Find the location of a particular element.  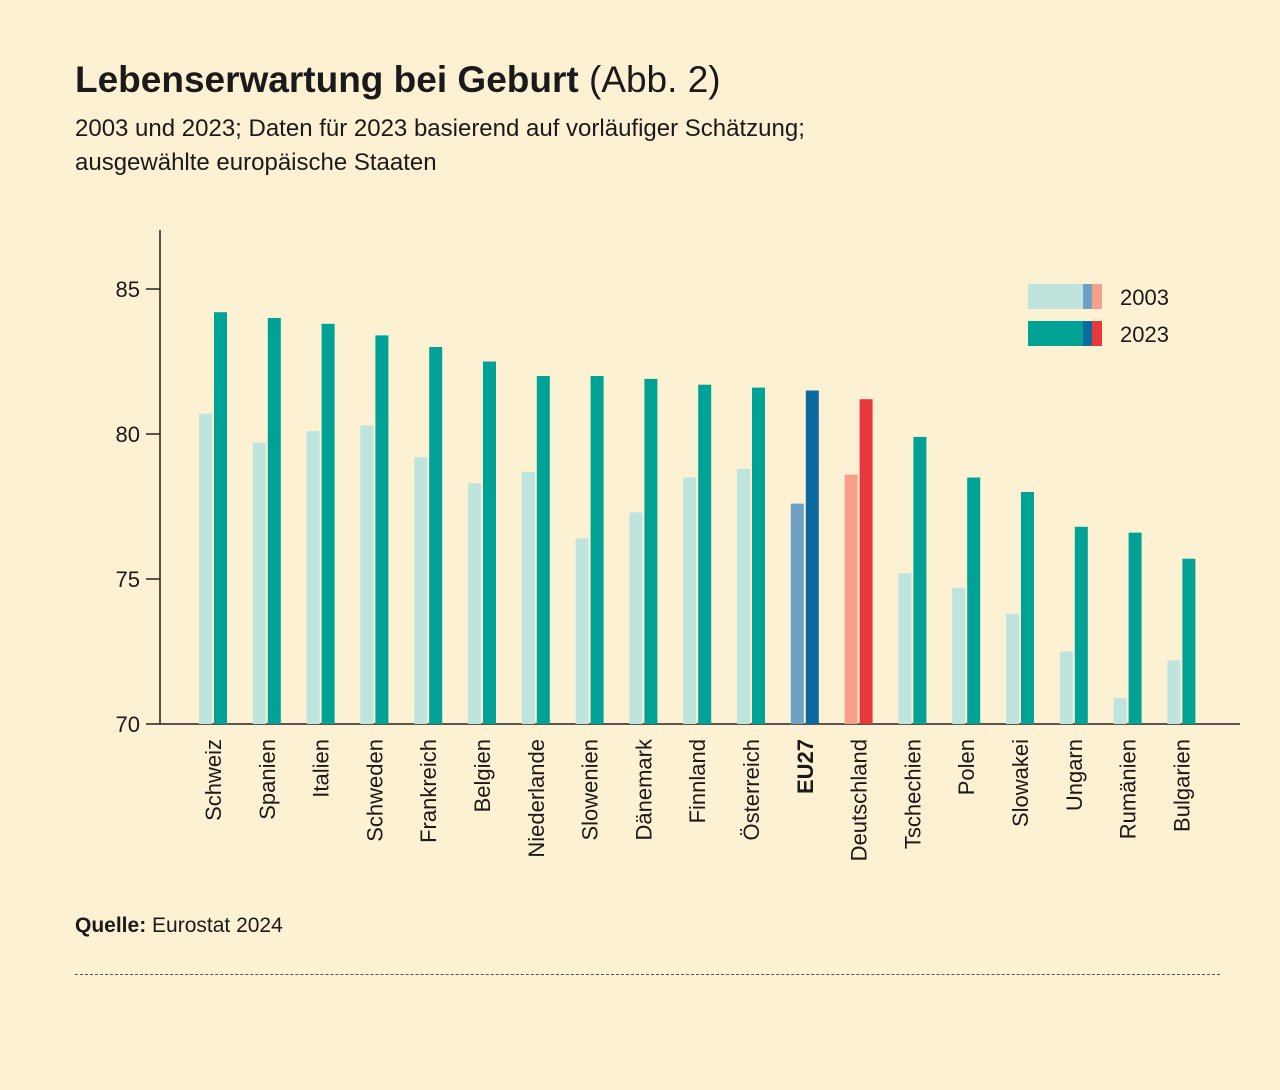

bar-2023-deutschland is located at coordinates (866, 561).